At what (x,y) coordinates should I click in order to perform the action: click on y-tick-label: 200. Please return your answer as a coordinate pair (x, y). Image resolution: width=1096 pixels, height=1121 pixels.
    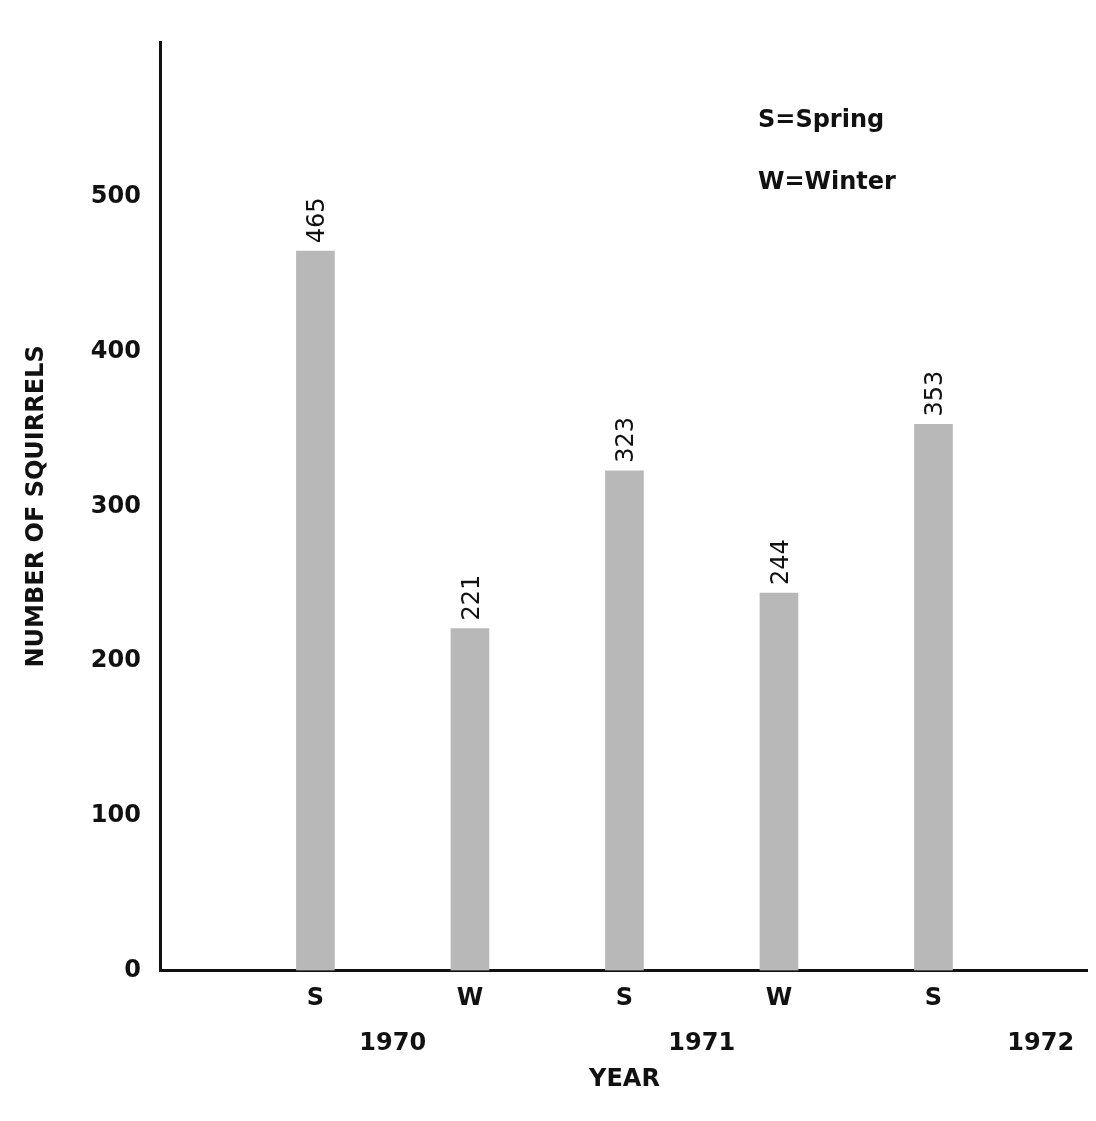
    Looking at the image, I should click on (115, 659).